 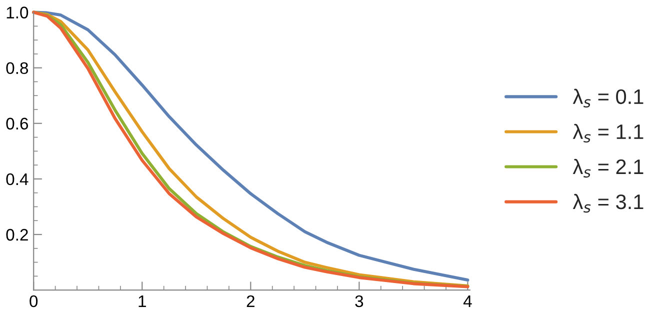 I want to click on y-tick-label: 0.4, so click(x=17, y=179).